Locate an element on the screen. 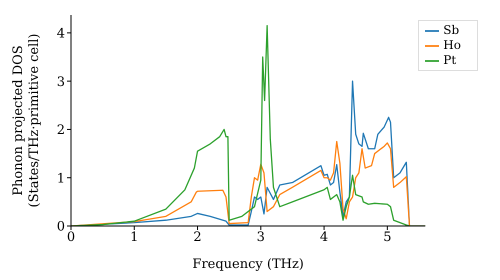 The image size is (500, 280). x-tick-label: 1 is located at coordinates (134, 238).